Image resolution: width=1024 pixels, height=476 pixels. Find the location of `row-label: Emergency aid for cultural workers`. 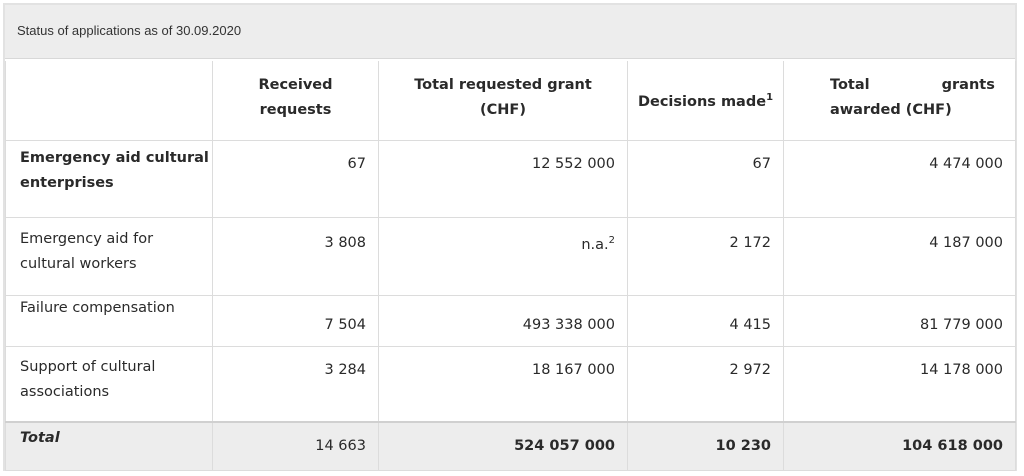

row-label: Emergency aid for cultural workers is located at coordinates (109, 256).